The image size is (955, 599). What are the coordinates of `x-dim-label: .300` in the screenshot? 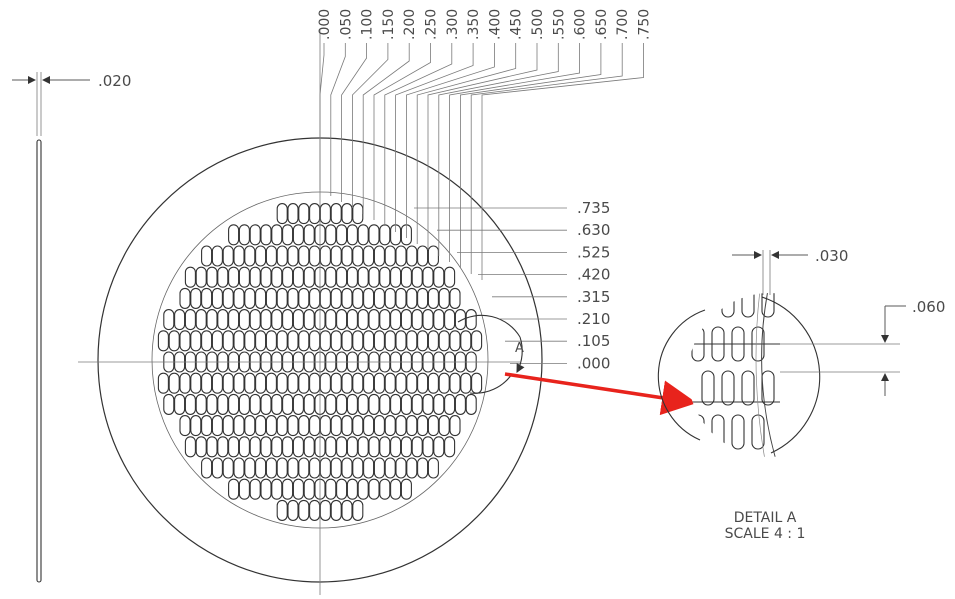 It's located at (453, 24).